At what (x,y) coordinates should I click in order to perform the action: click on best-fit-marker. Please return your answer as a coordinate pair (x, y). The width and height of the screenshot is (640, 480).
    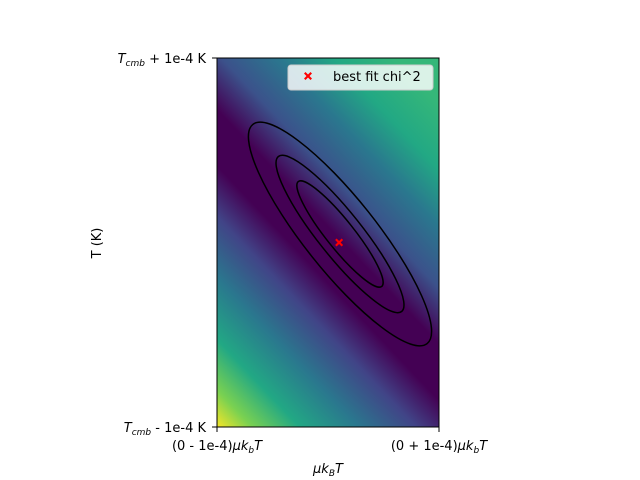
    Looking at the image, I should click on (339, 242).